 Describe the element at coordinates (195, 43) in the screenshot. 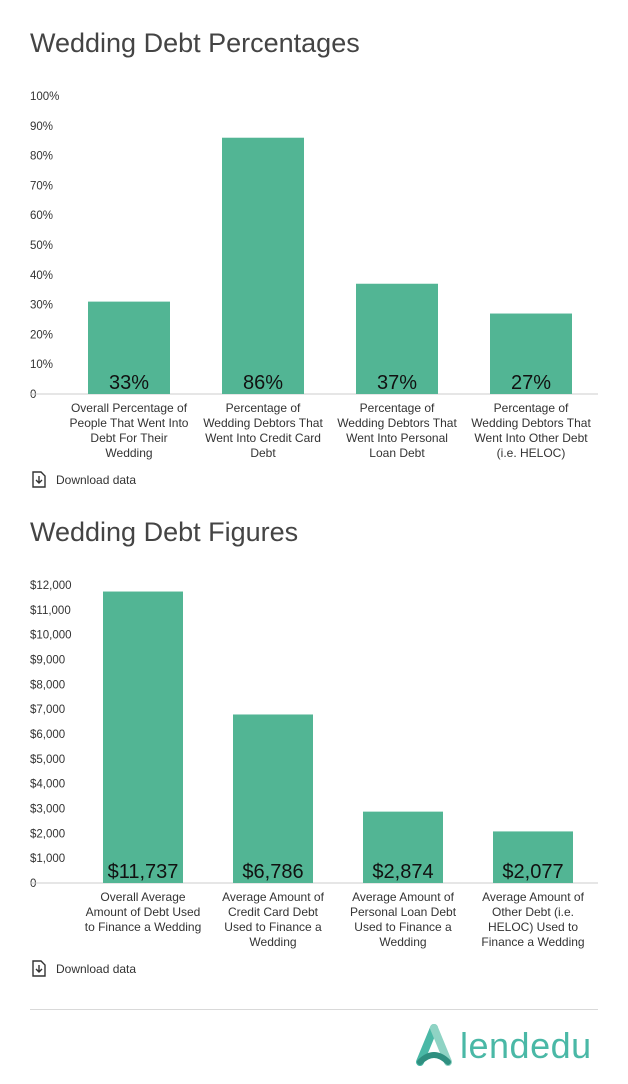

I see `chart-title: Wedding Debt Percentages` at that location.